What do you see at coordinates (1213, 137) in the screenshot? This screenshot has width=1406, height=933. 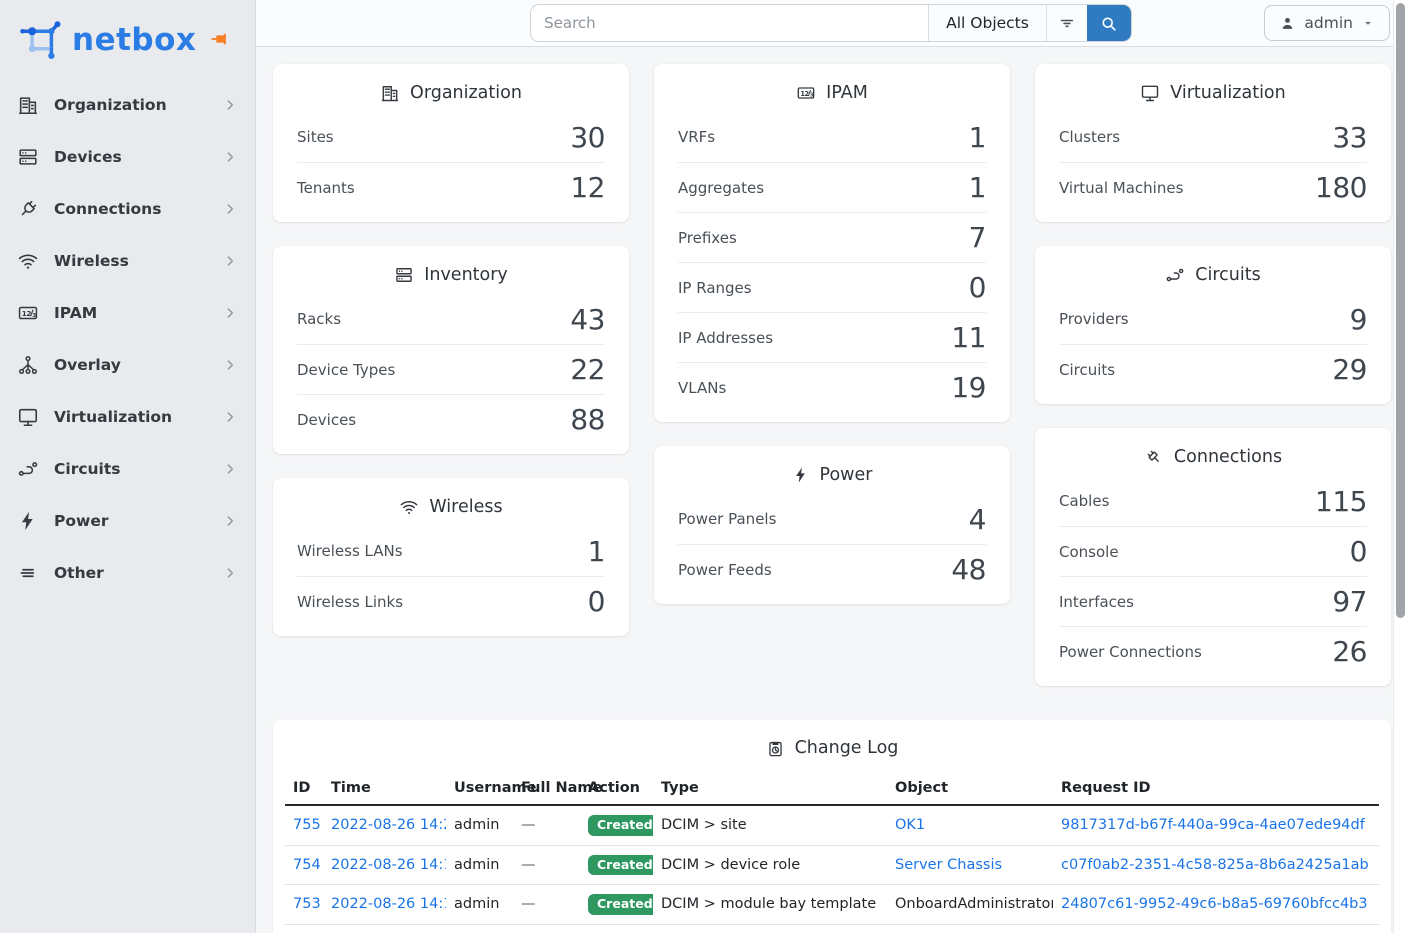 I see `stat-row-clusters: Clusters 33` at bounding box center [1213, 137].